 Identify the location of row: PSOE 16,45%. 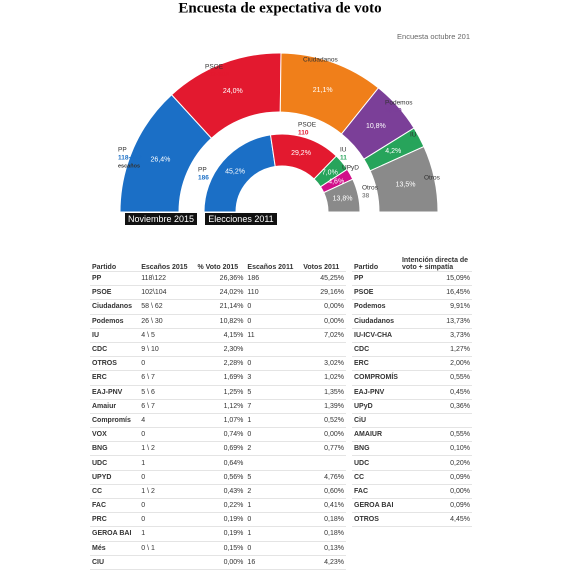
(412, 293).